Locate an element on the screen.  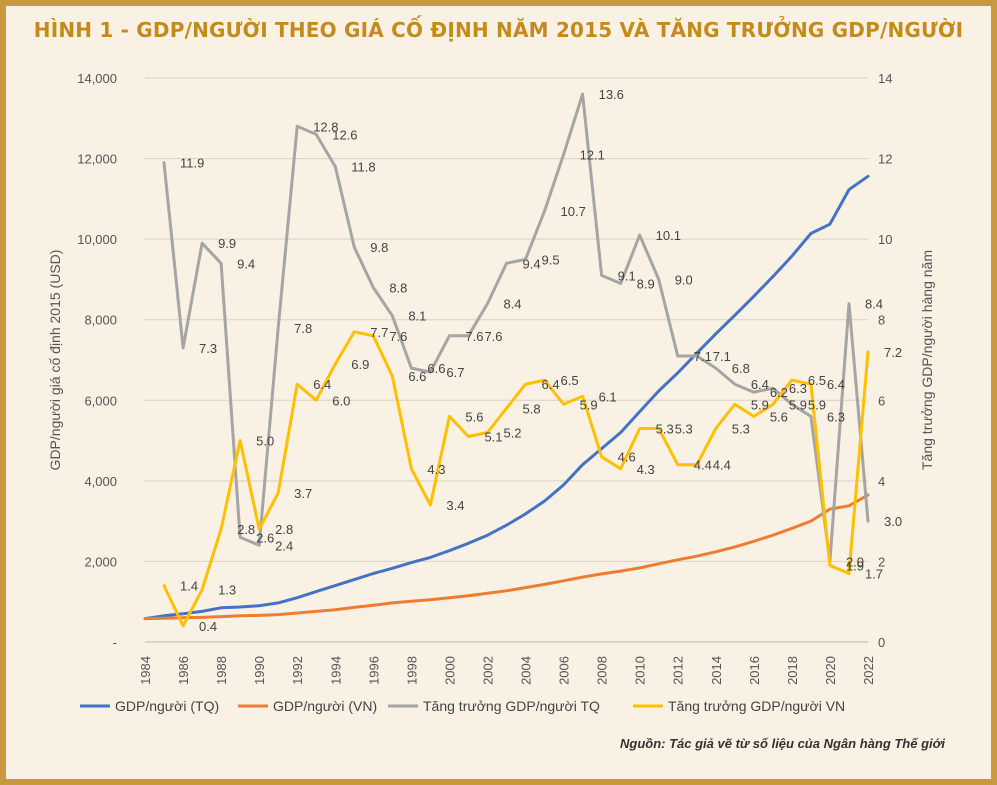
data-label: 8.1 is located at coordinates (417, 316).